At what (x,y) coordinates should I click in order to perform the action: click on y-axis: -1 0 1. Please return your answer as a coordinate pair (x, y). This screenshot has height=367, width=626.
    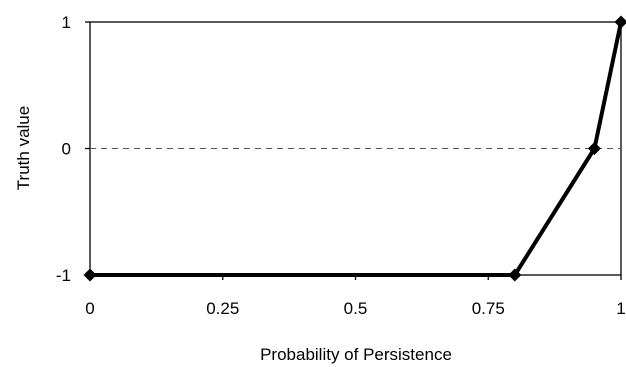
    Looking at the image, I should click on (73, 149).